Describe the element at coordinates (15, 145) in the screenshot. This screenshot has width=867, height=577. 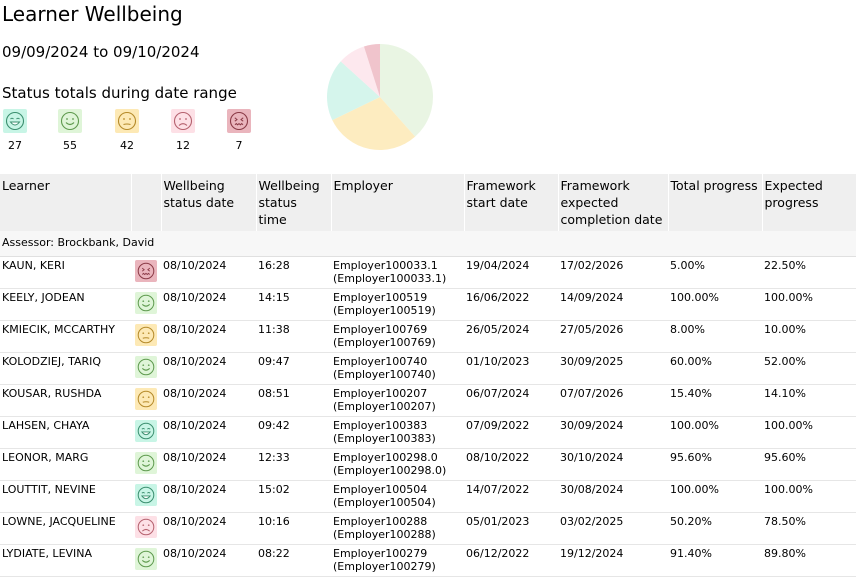
I see `status-count: 27` at that location.